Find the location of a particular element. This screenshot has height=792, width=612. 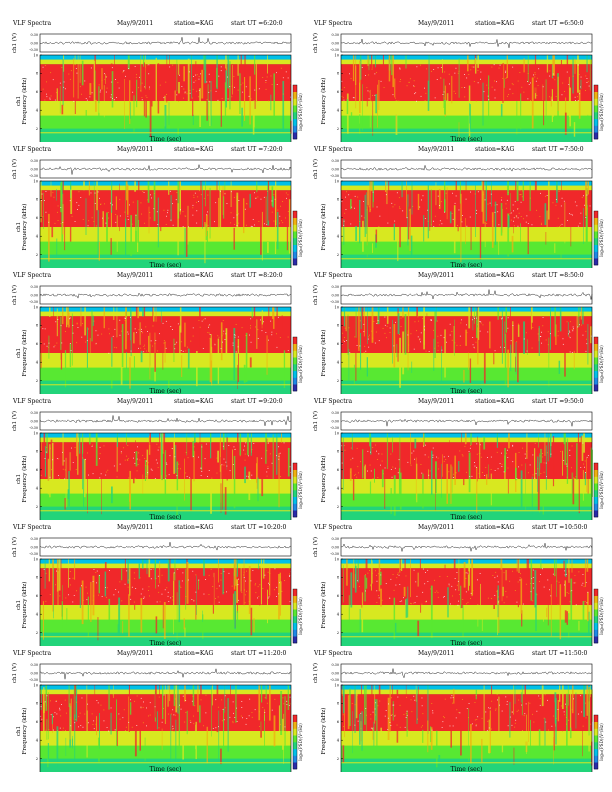

band-low-green is located at coordinates (466, 387).